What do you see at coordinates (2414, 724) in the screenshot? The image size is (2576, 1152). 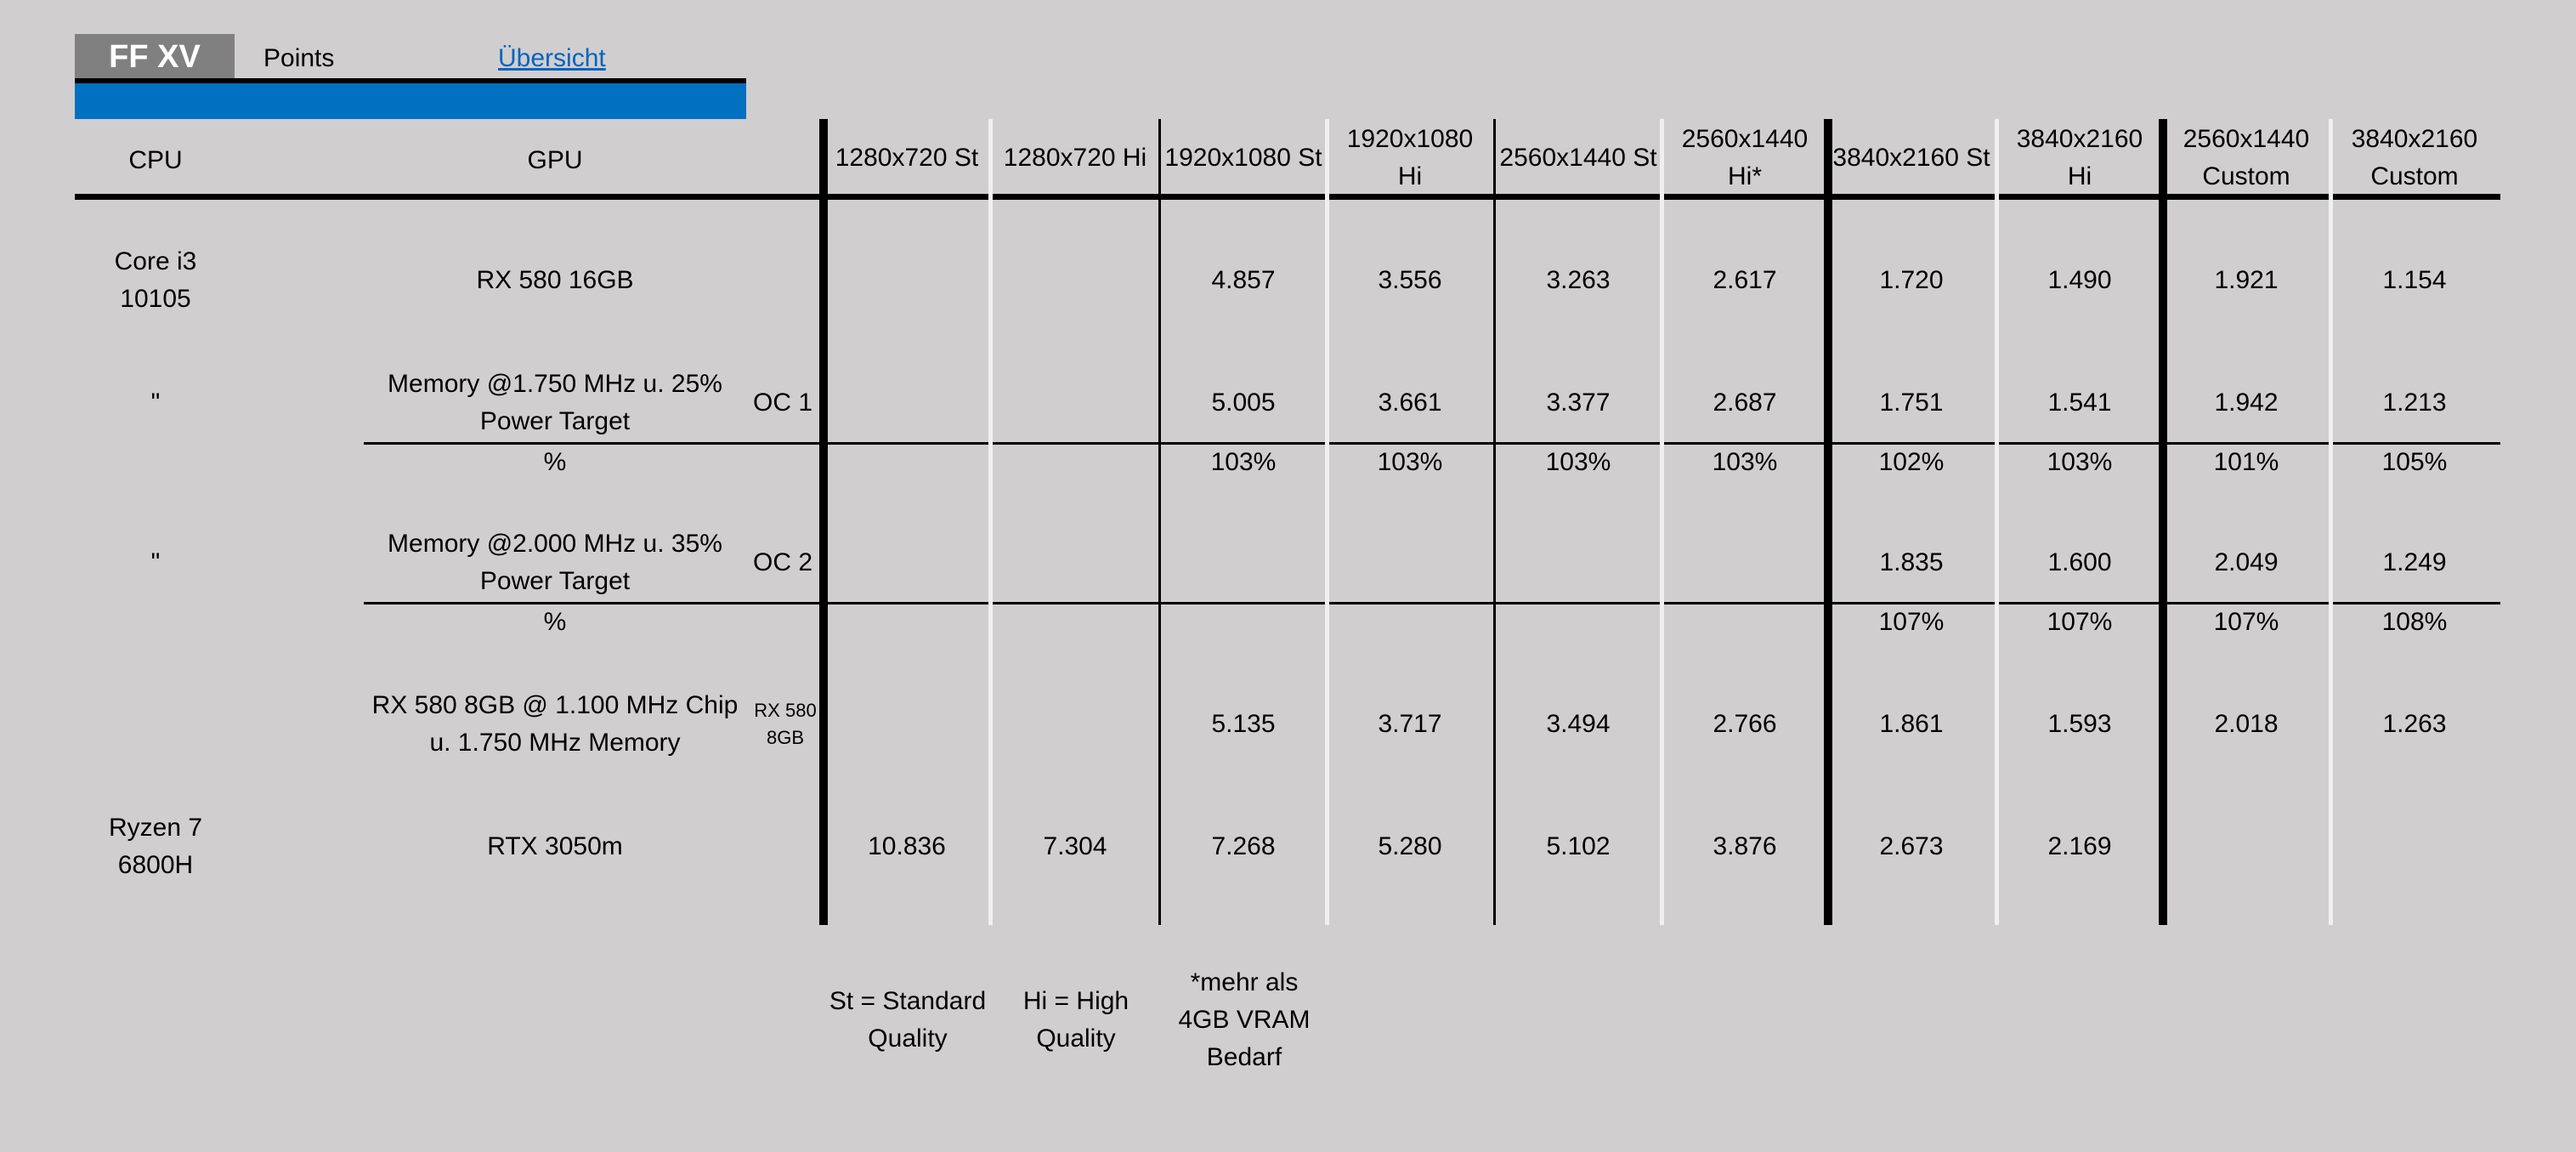 I see `row-6-col-10: 1.263` at bounding box center [2414, 724].